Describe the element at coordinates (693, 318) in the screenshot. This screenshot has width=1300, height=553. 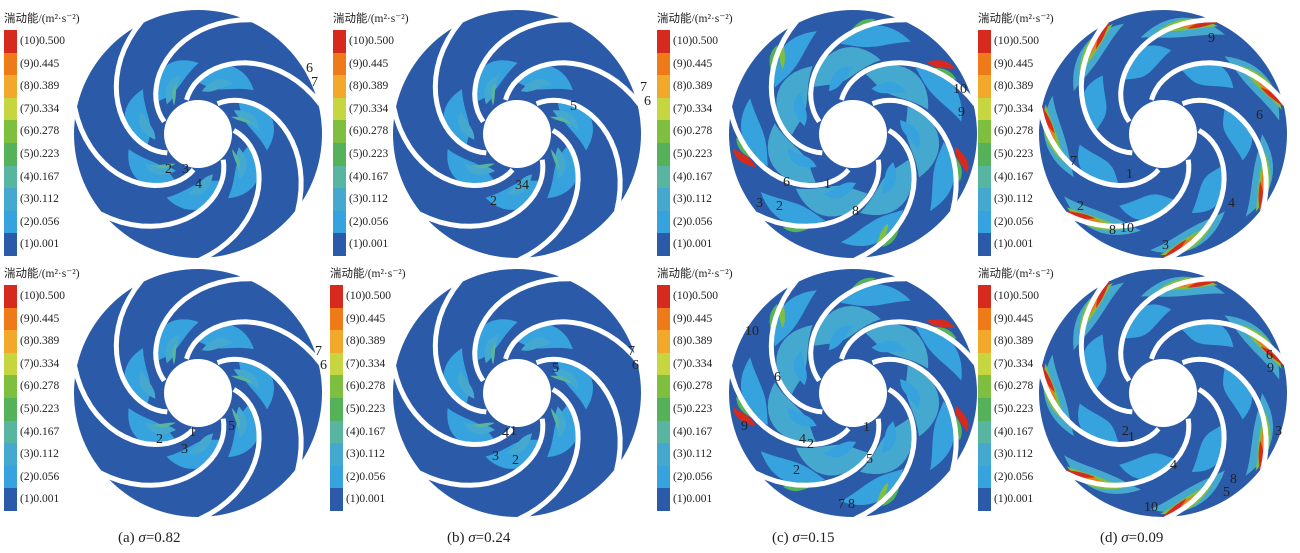
I see `legend-label: (9)0.445` at that location.